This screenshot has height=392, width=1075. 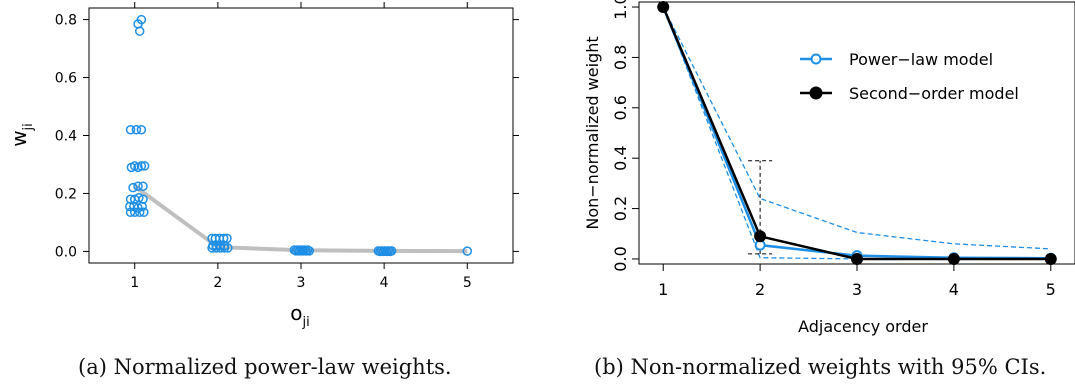 I want to click on chart-a-y-tick-label: 0.2, so click(x=66, y=194).